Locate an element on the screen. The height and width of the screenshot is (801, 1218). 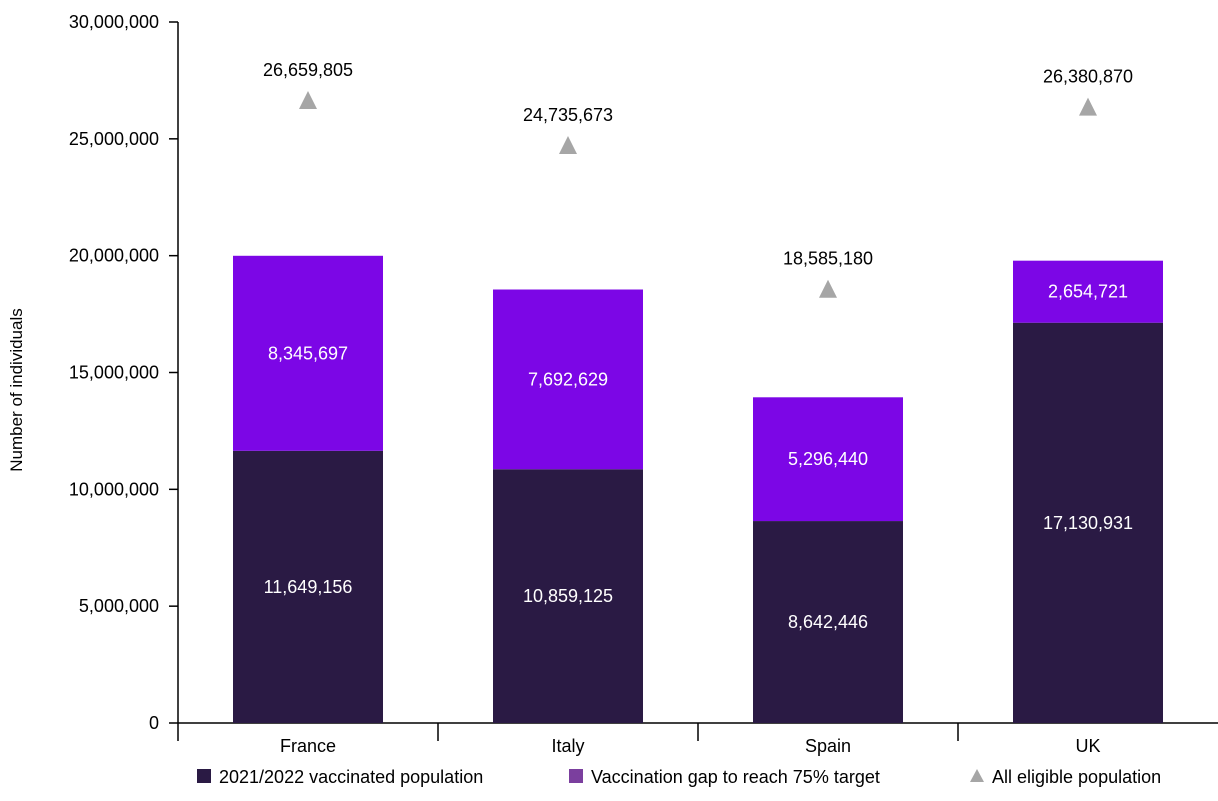
y-tick-label: 10,000,000 is located at coordinates (114, 489).